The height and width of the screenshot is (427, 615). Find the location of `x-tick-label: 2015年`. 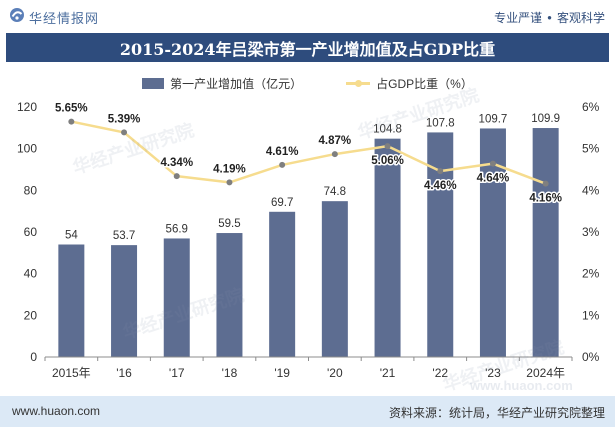

x-tick-label: 2015年 is located at coordinates (71, 373).